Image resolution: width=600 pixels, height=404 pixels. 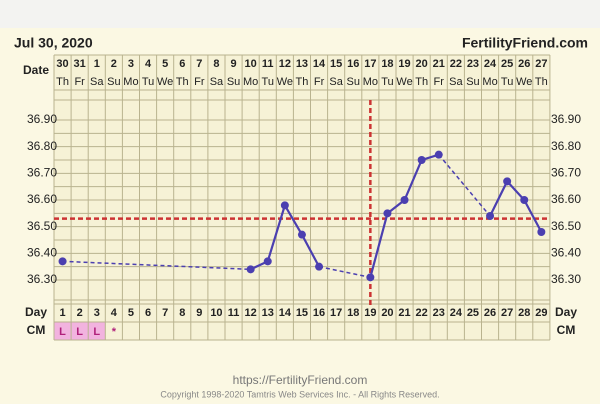 I want to click on cycle-day-label: 6, so click(x=148, y=313).